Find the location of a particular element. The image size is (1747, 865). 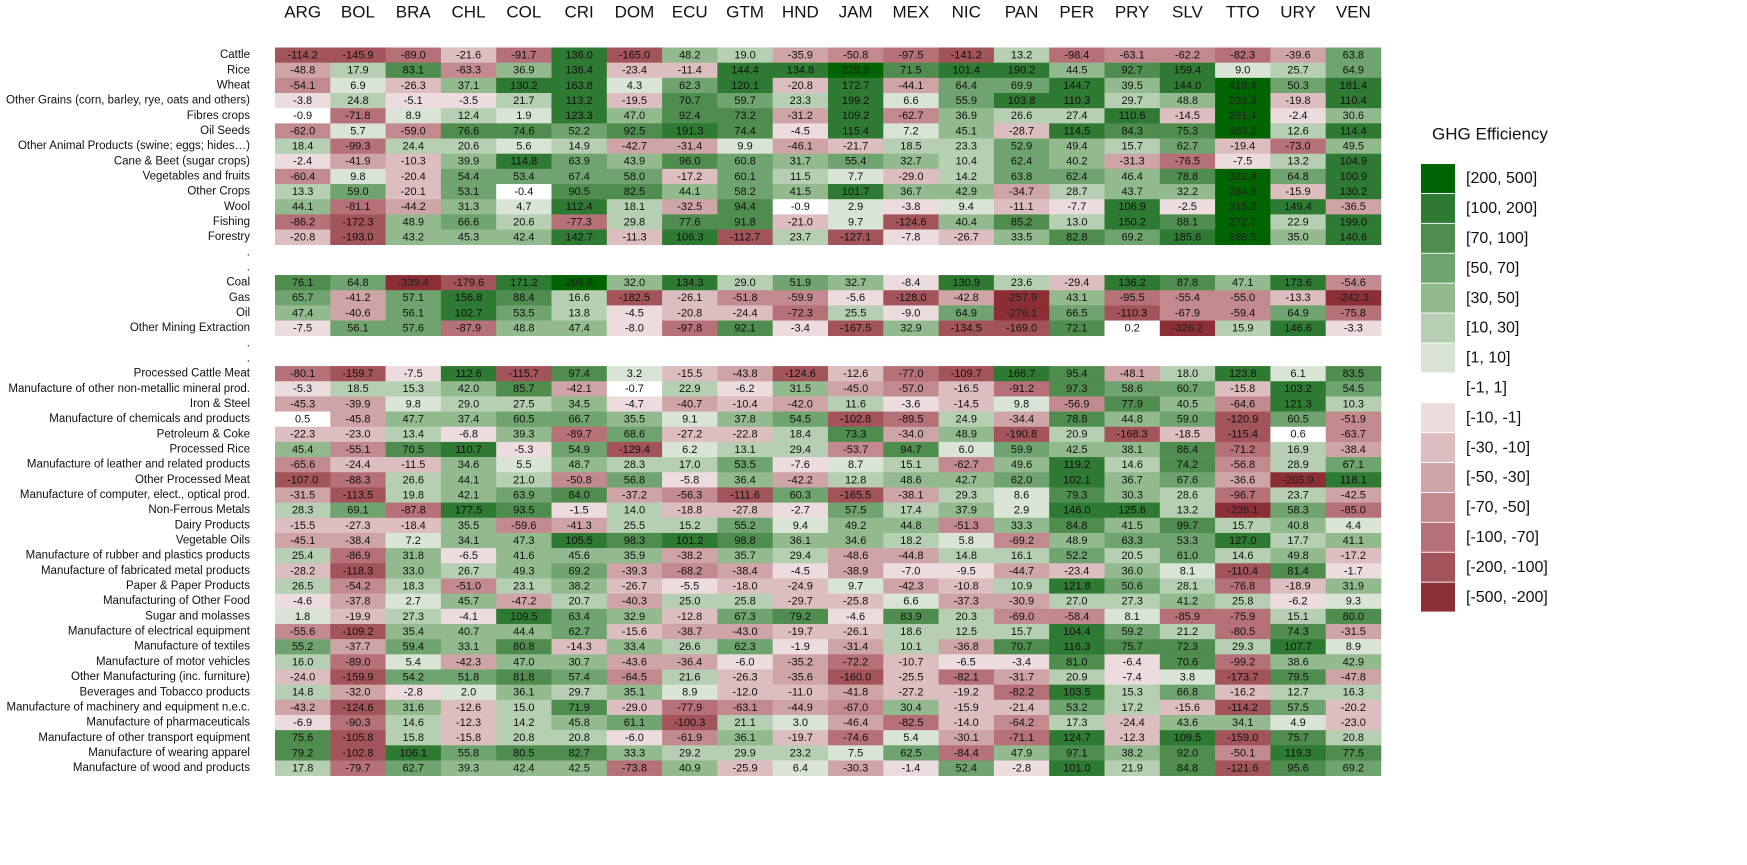

cell-label: -89.0 is located at coordinates (413, 55).